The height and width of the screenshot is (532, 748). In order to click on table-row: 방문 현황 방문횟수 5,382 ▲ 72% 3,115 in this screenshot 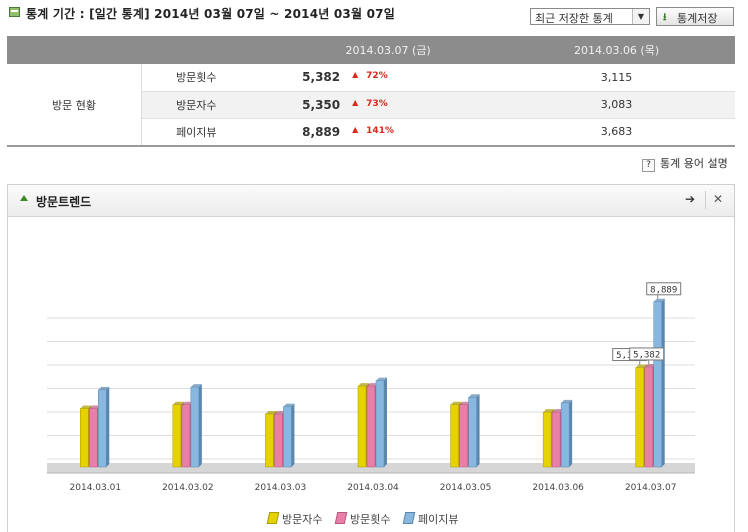, I will do `click(371, 104)`.